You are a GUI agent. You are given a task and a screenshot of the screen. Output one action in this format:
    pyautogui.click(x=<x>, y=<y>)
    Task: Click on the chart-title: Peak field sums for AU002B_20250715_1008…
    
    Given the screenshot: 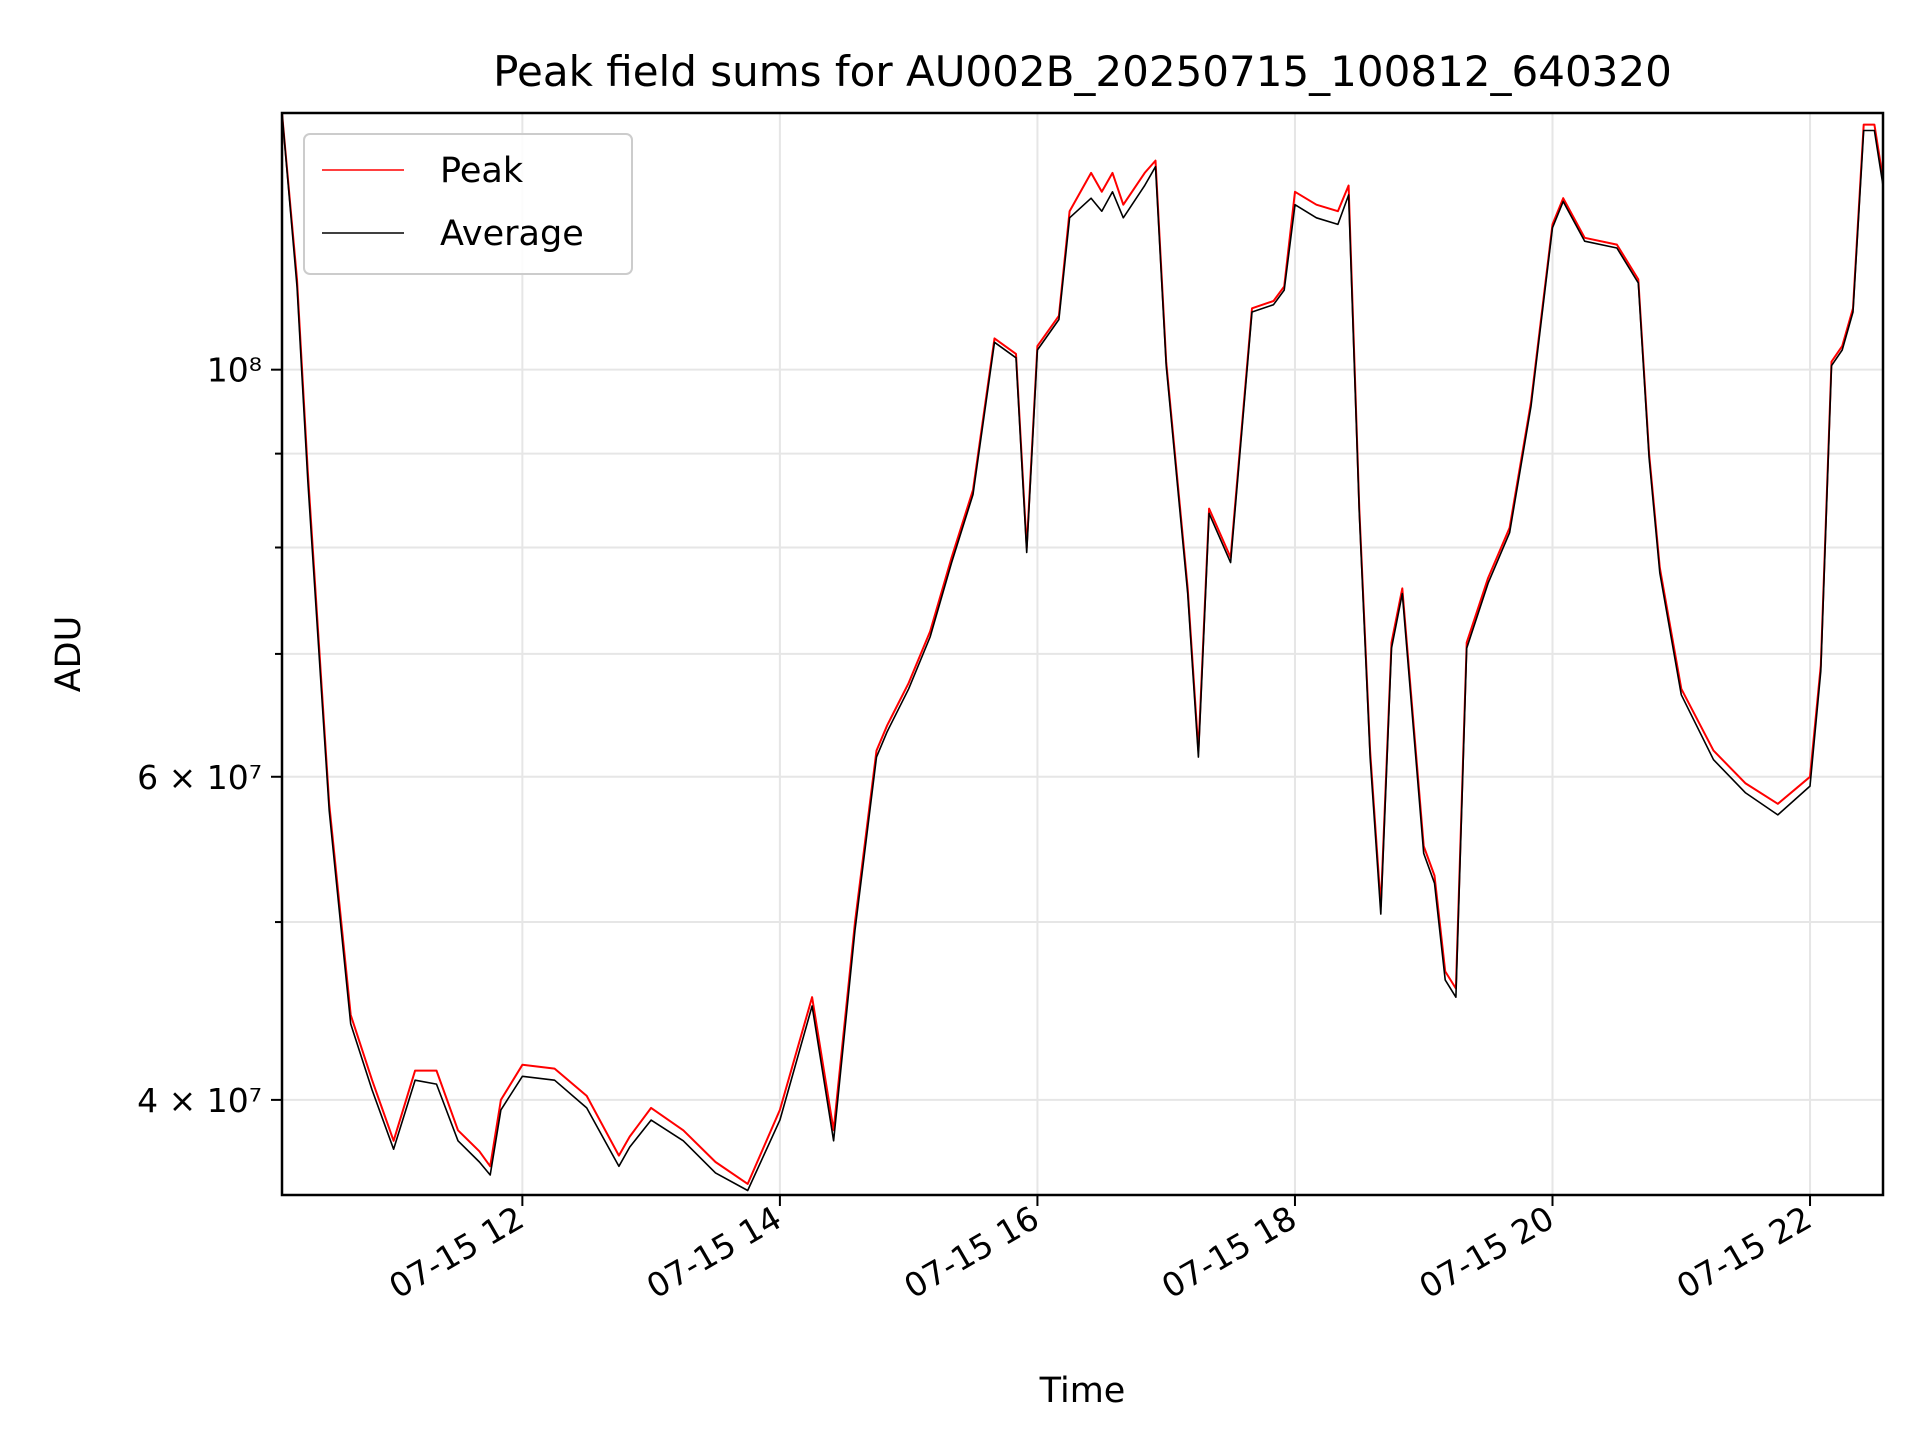 What is the action you would take?
    pyautogui.click(x=1082, y=71)
    